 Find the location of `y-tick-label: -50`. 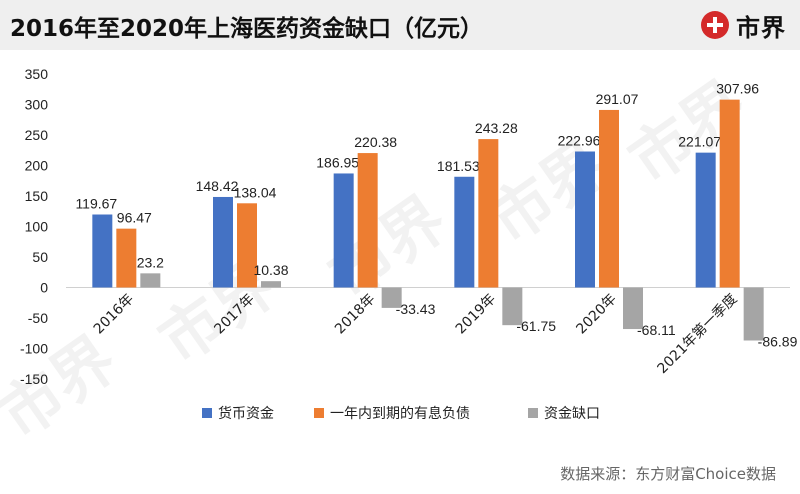

y-tick-label: -50 is located at coordinates (38, 318).